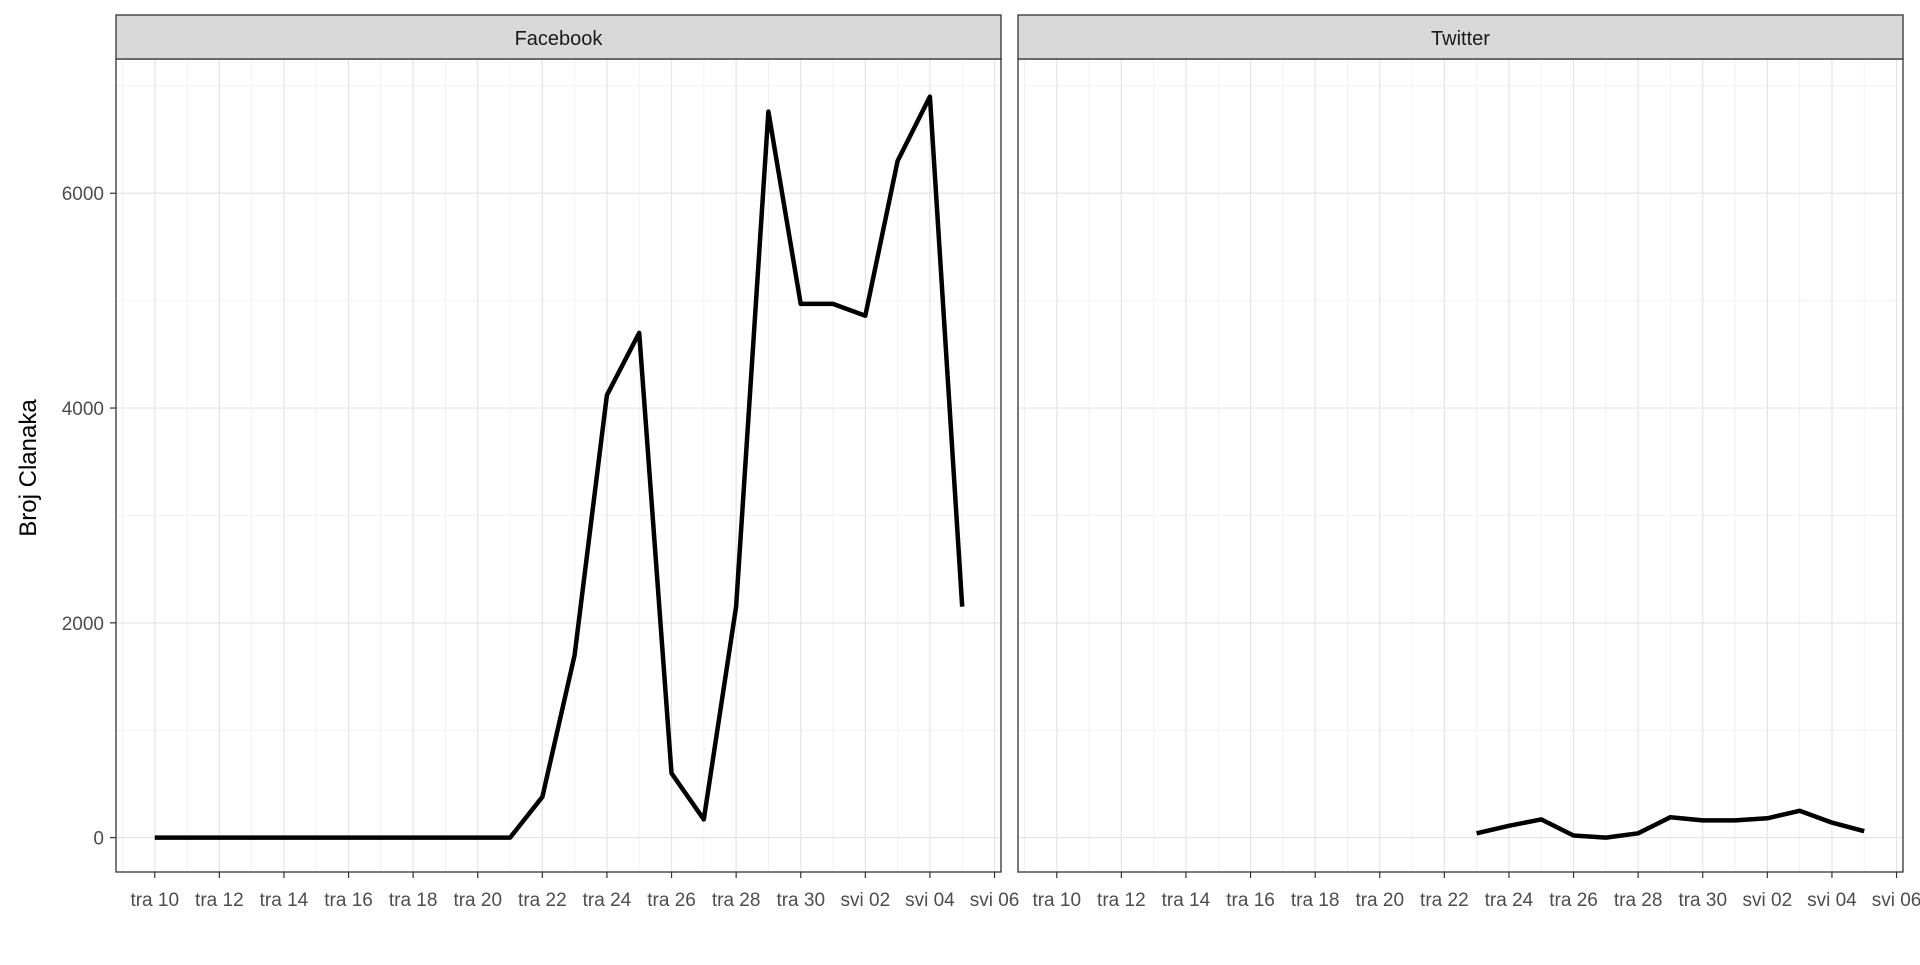 Image resolution: width=1920 pixels, height=965 pixels. Describe the element at coordinates (83, 624) in the screenshot. I see `y-tick-label: 2000` at that location.